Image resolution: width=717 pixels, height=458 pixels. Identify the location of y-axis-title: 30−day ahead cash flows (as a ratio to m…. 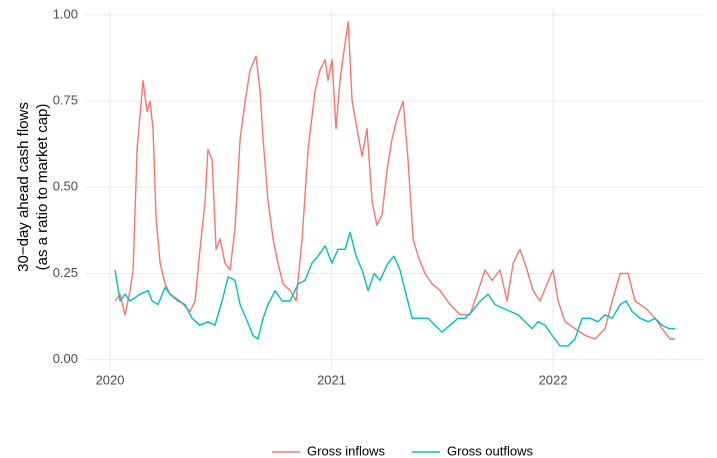
(33, 187).